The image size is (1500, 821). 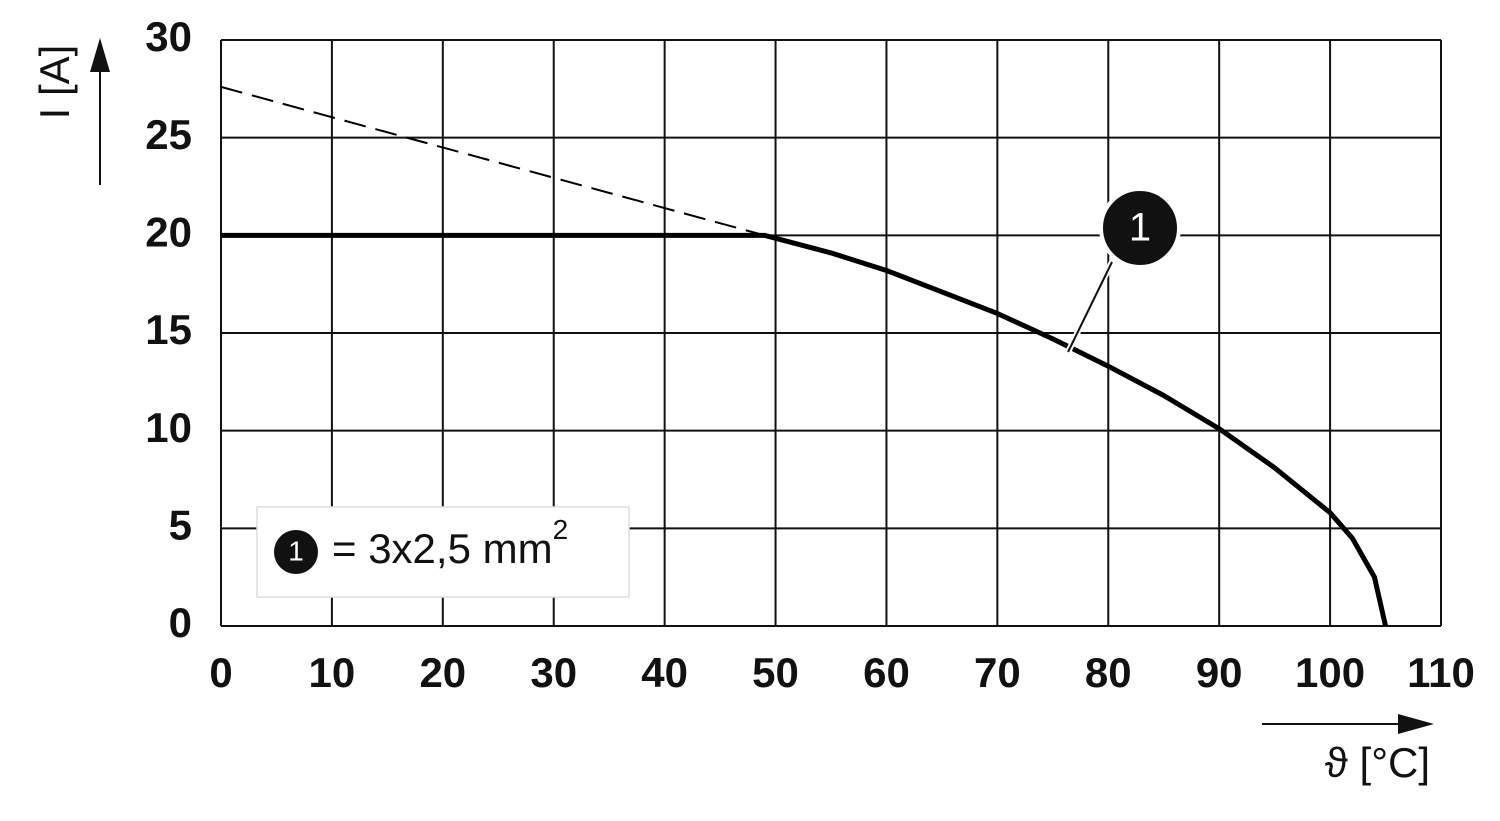 What do you see at coordinates (1090, 307) in the screenshot?
I see `annotation-leader` at bounding box center [1090, 307].